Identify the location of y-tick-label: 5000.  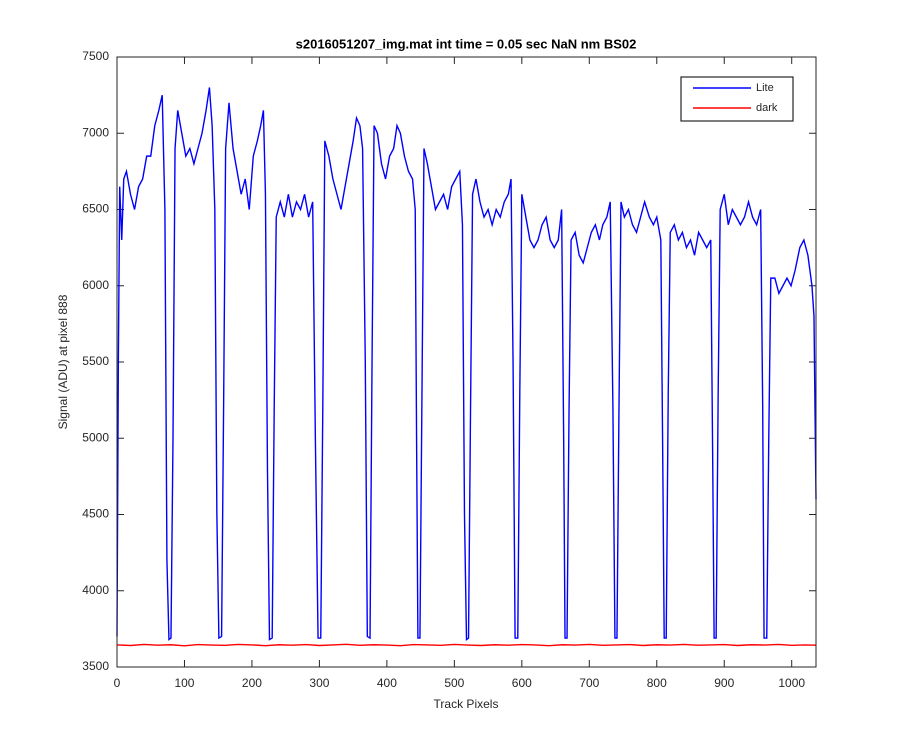
(95, 437).